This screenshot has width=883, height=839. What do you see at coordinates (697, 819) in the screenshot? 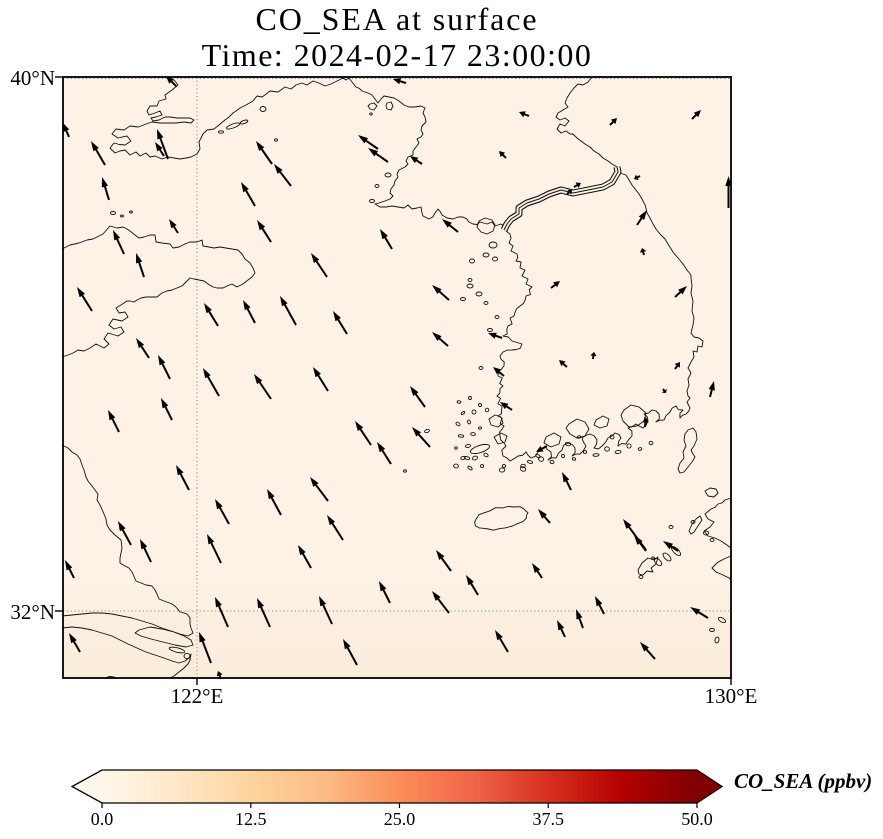
I see `svg-text: 50.0` at bounding box center [697, 819].